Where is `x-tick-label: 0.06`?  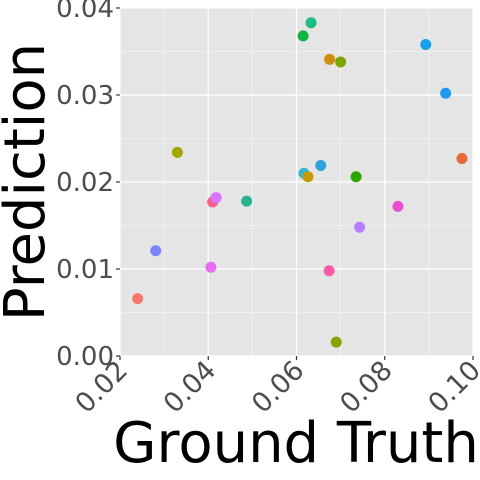
x-tick-label: 0.06 is located at coordinates (278, 387).